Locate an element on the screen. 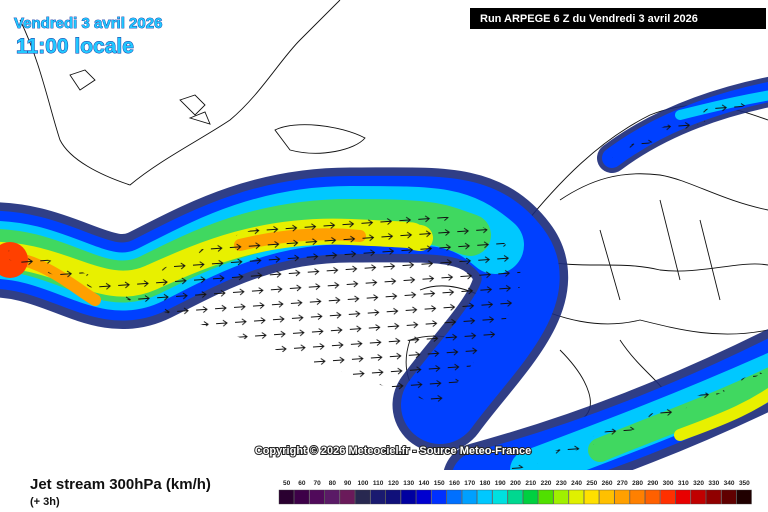 The image size is (768, 512). scale-label: 250 is located at coordinates (591, 483).